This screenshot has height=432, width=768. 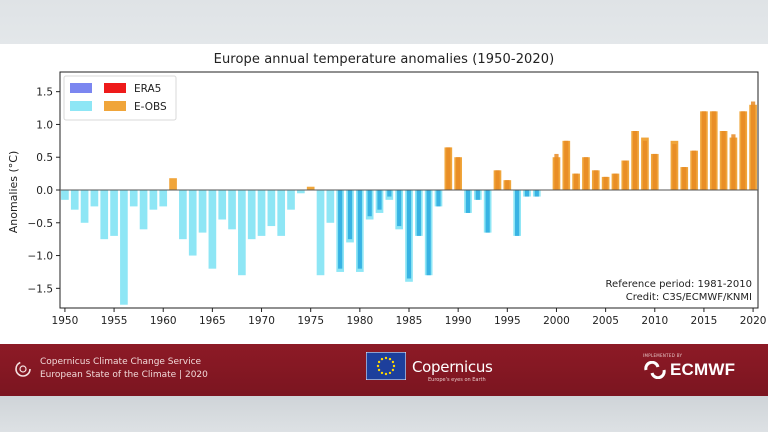 I want to click on bar-era5-1978, so click(x=340, y=229).